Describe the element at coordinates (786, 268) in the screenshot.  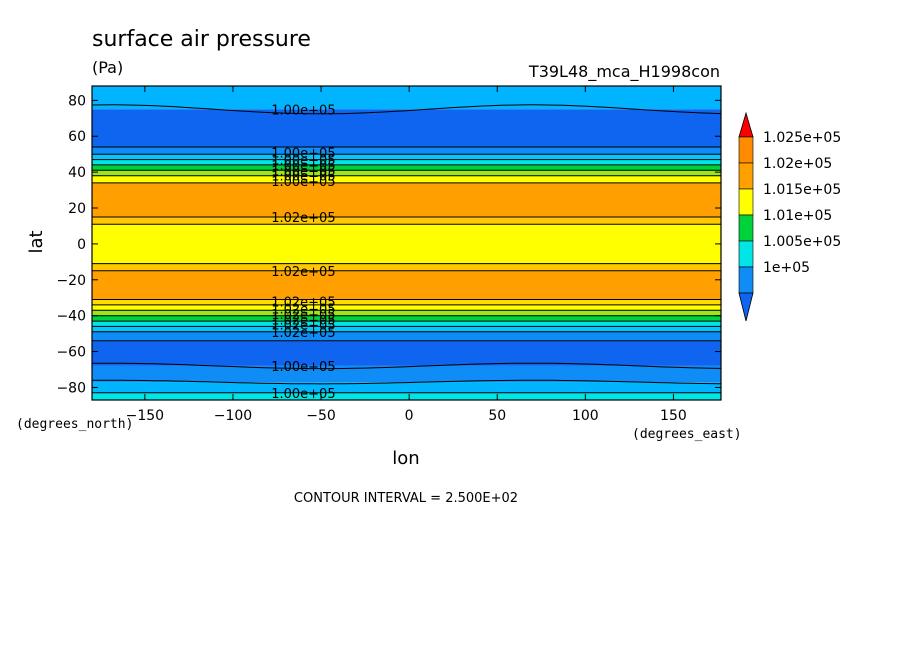
I see `colorbar-label-5: 1e+05` at that location.